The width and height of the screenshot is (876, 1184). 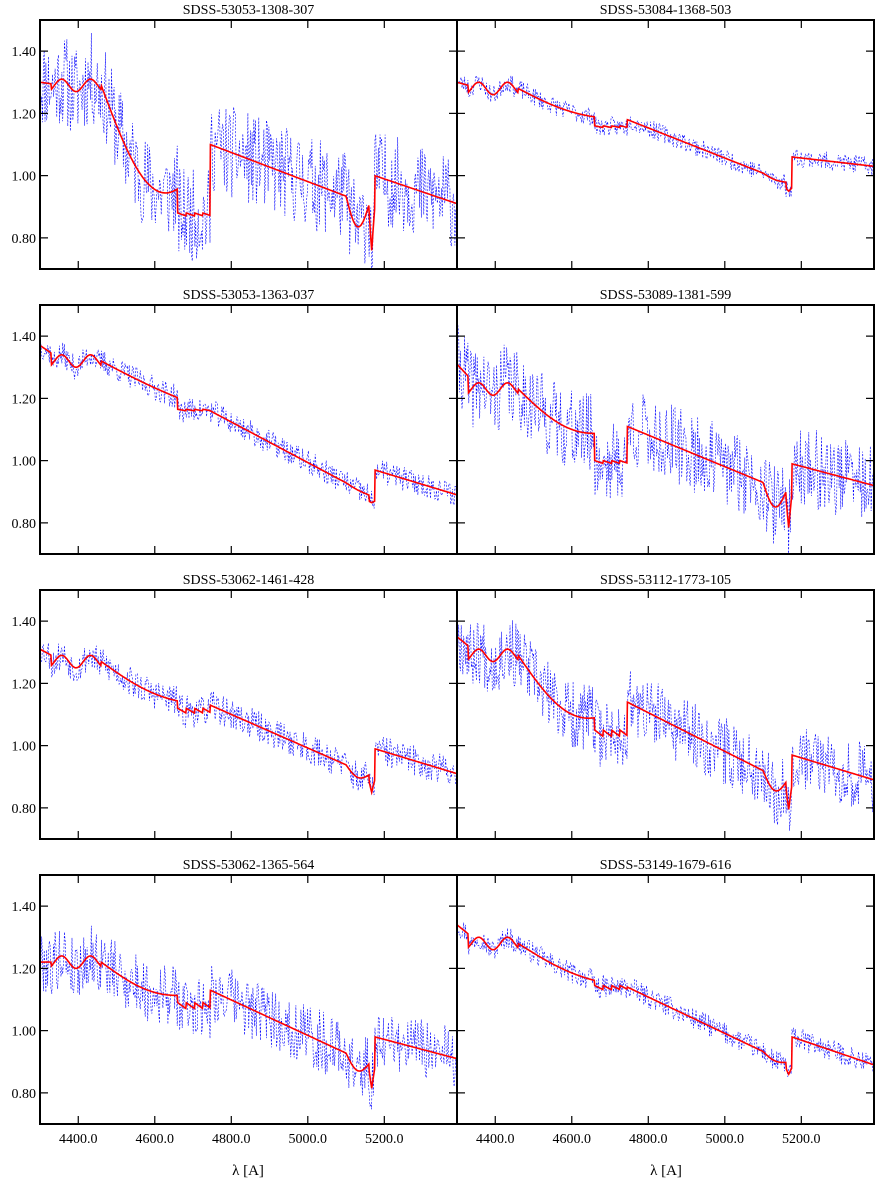 I want to click on x-axis-label-left: λ [A], so click(x=248, y=1171).